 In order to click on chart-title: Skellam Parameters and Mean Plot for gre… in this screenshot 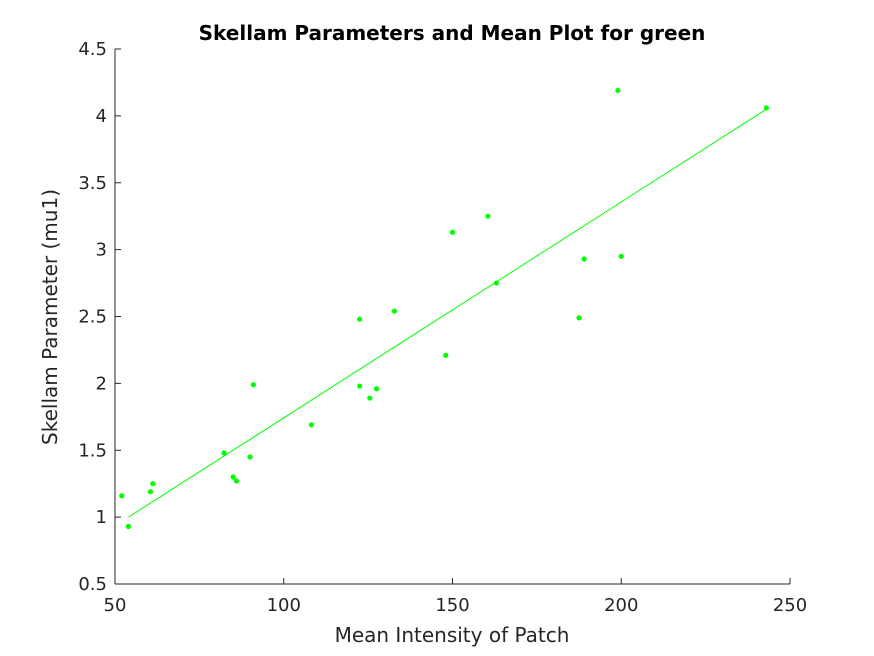, I will do `click(452, 33)`.